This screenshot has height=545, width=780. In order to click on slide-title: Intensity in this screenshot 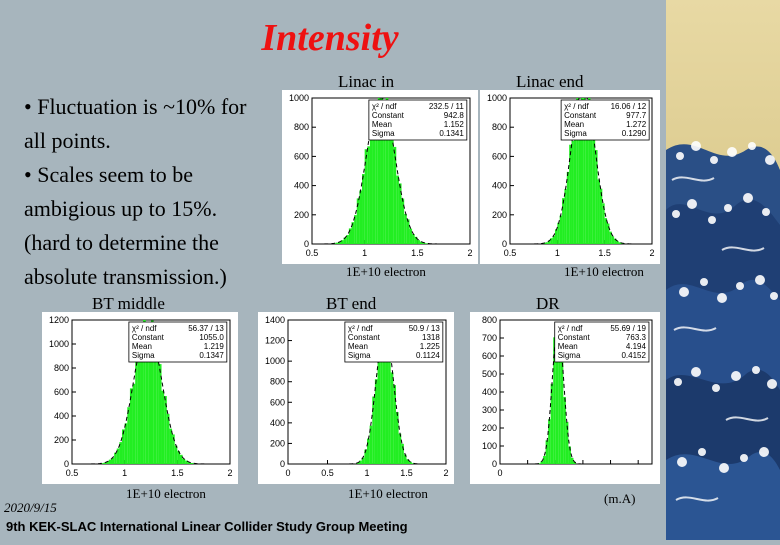, I will do `click(330, 38)`.